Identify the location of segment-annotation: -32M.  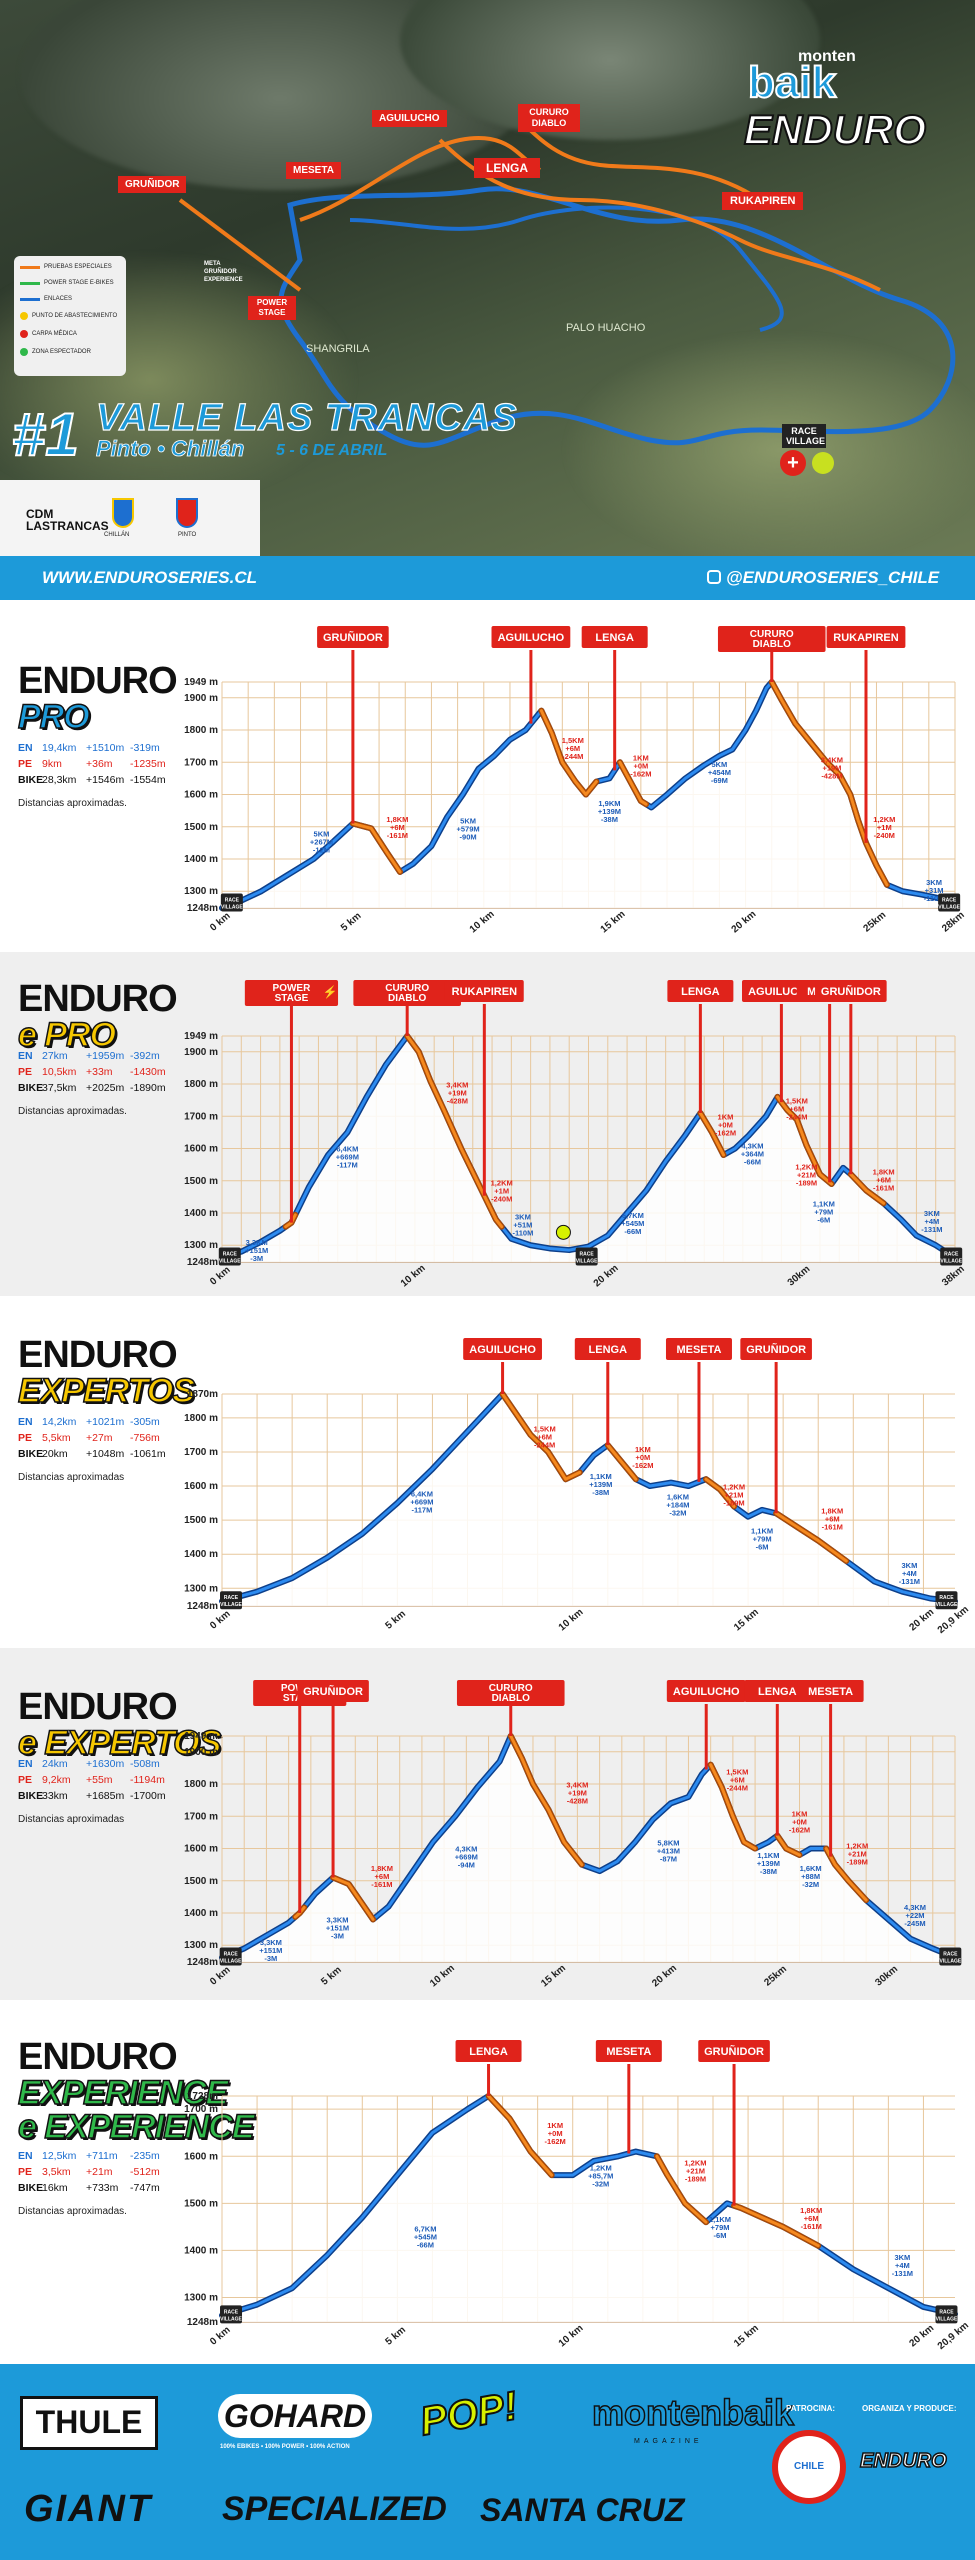
(810, 1884).